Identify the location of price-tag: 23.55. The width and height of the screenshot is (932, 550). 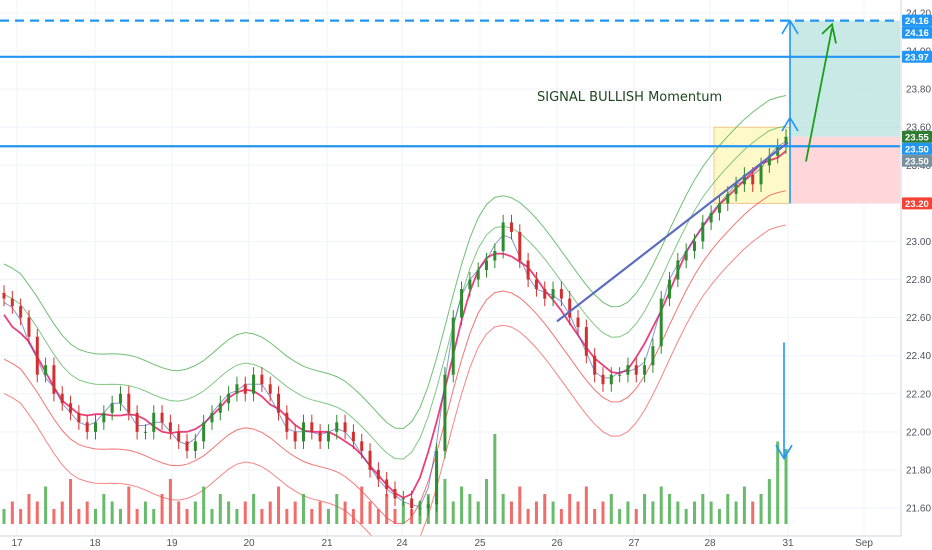
(917, 136).